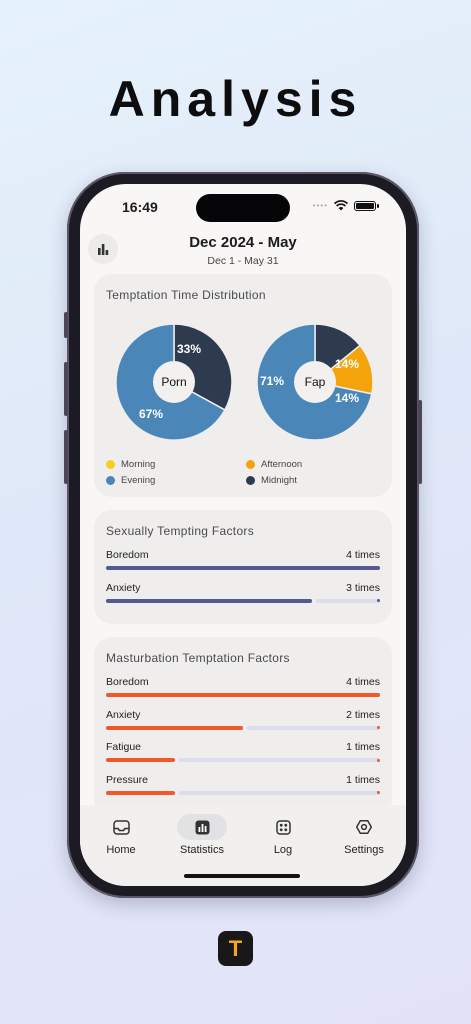 The image size is (471, 1024). I want to click on pie-center-label: Fap, so click(315, 382).